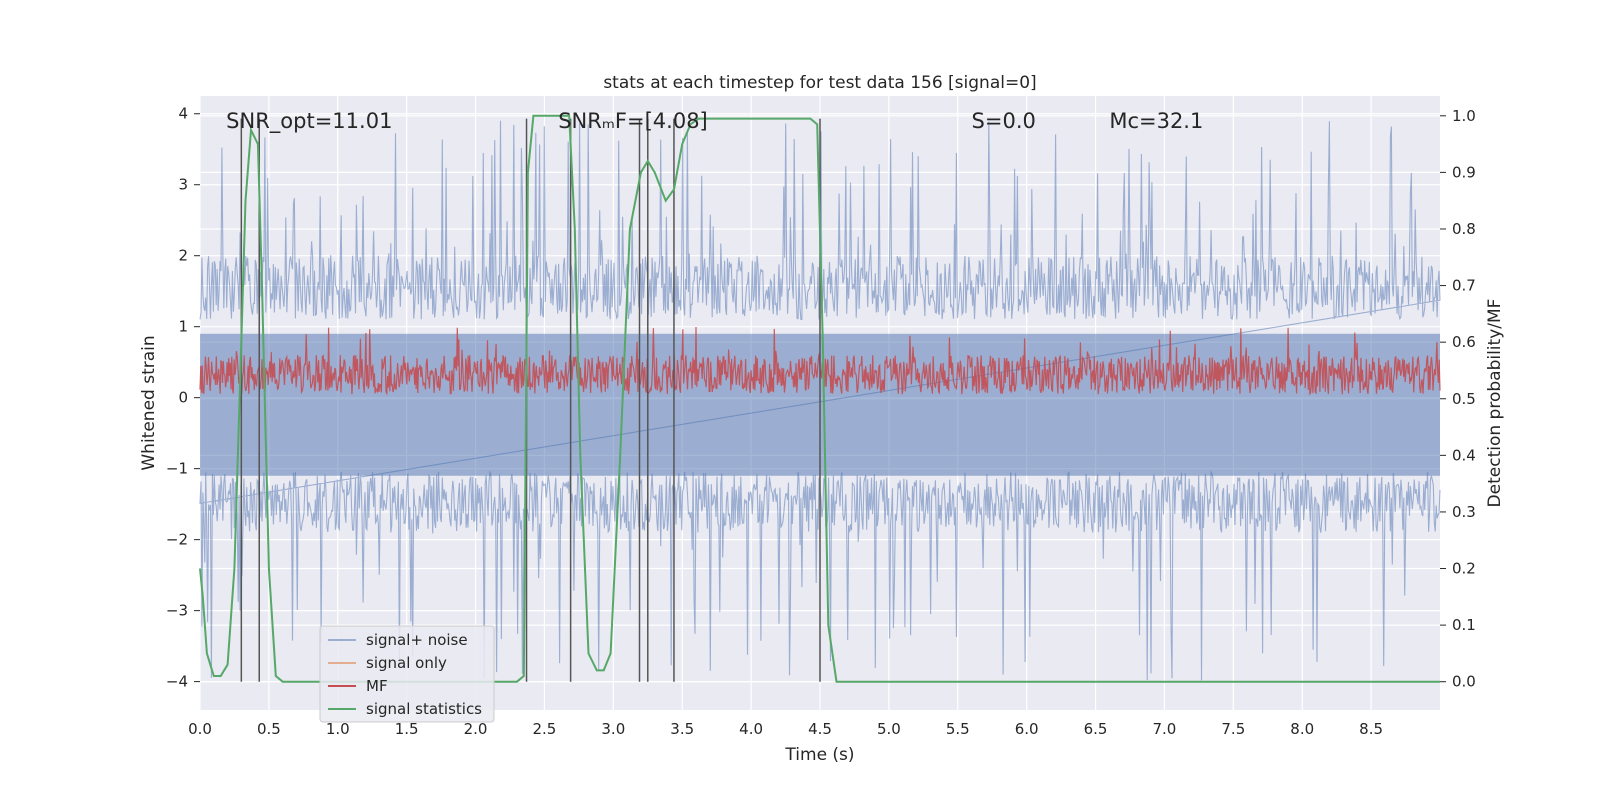 The width and height of the screenshot is (1600, 804). Describe the element at coordinates (613, 729) in the screenshot. I see `x-tick-label: 3.0` at that location.